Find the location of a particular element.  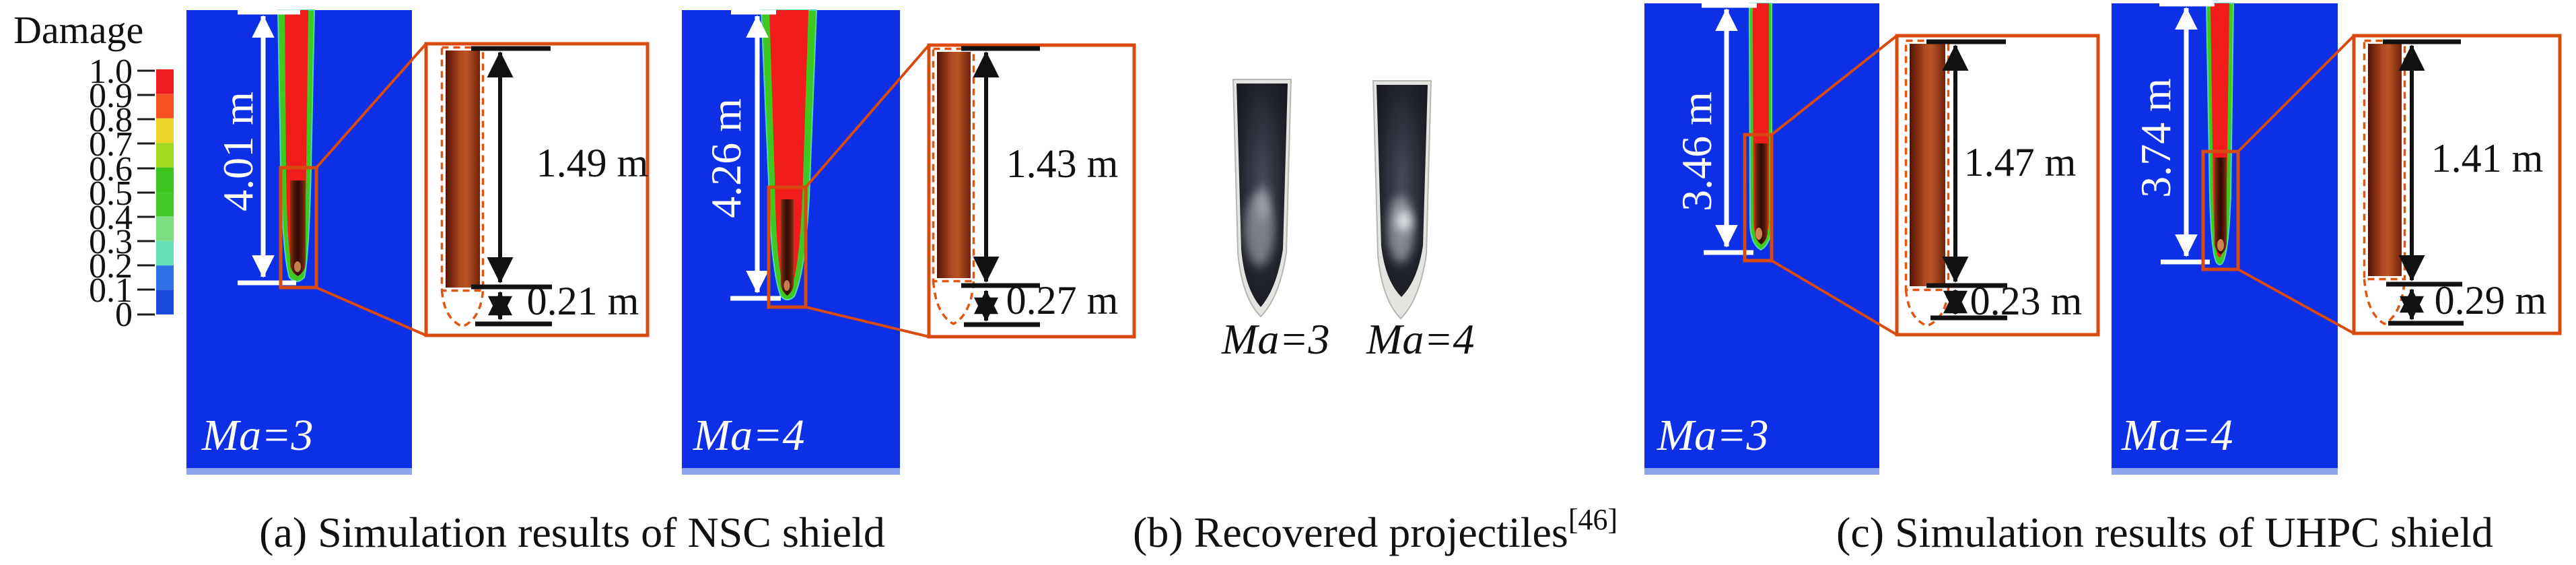

legend-title: Damage is located at coordinates (78, 30).